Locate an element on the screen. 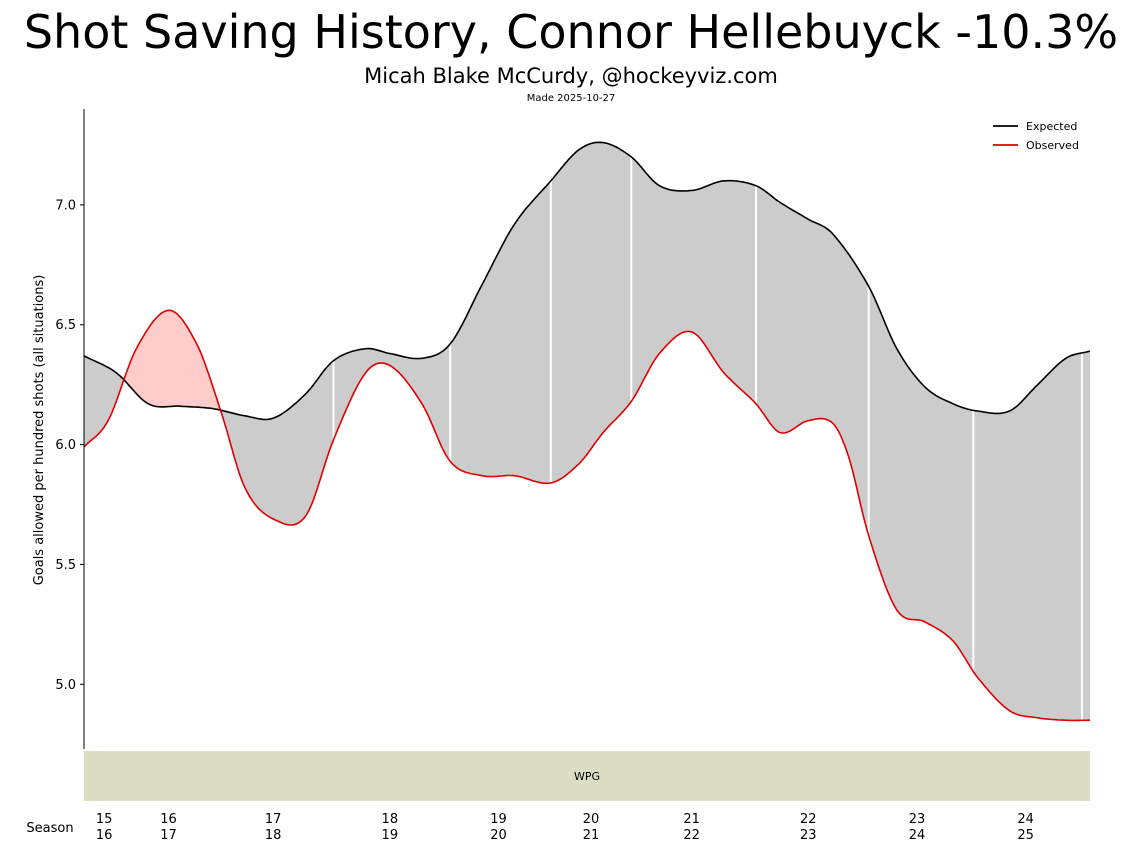  season-tick-top: 24 is located at coordinates (1025, 819).